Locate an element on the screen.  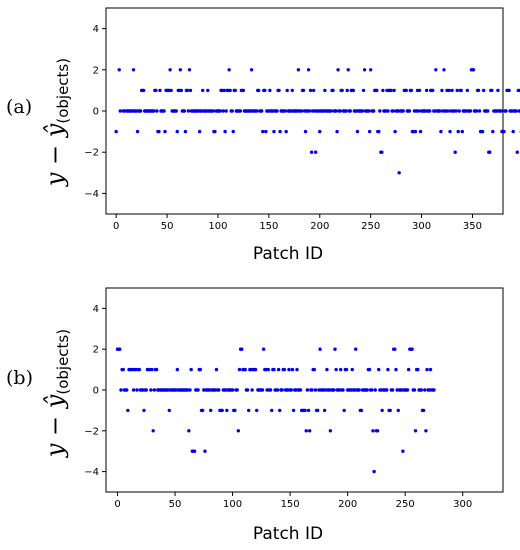
y-tick-label-b: −2 is located at coordinates (91, 431).